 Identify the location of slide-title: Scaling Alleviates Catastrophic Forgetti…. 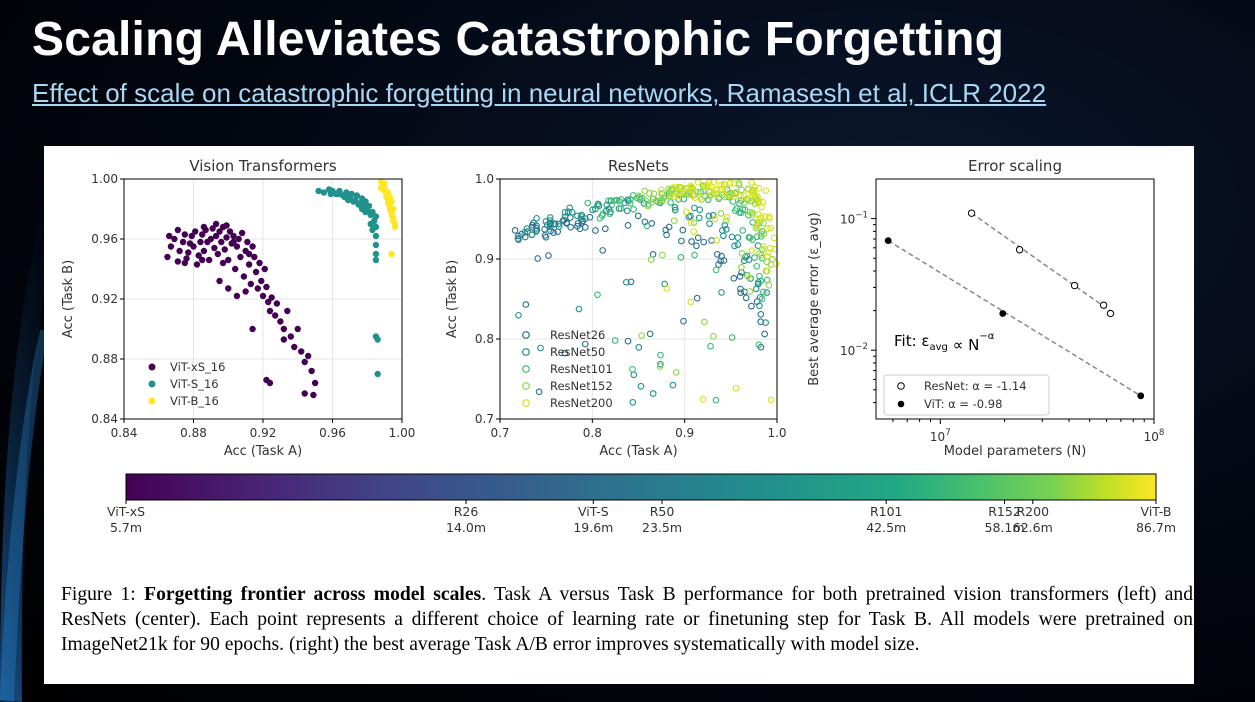
(518, 39).